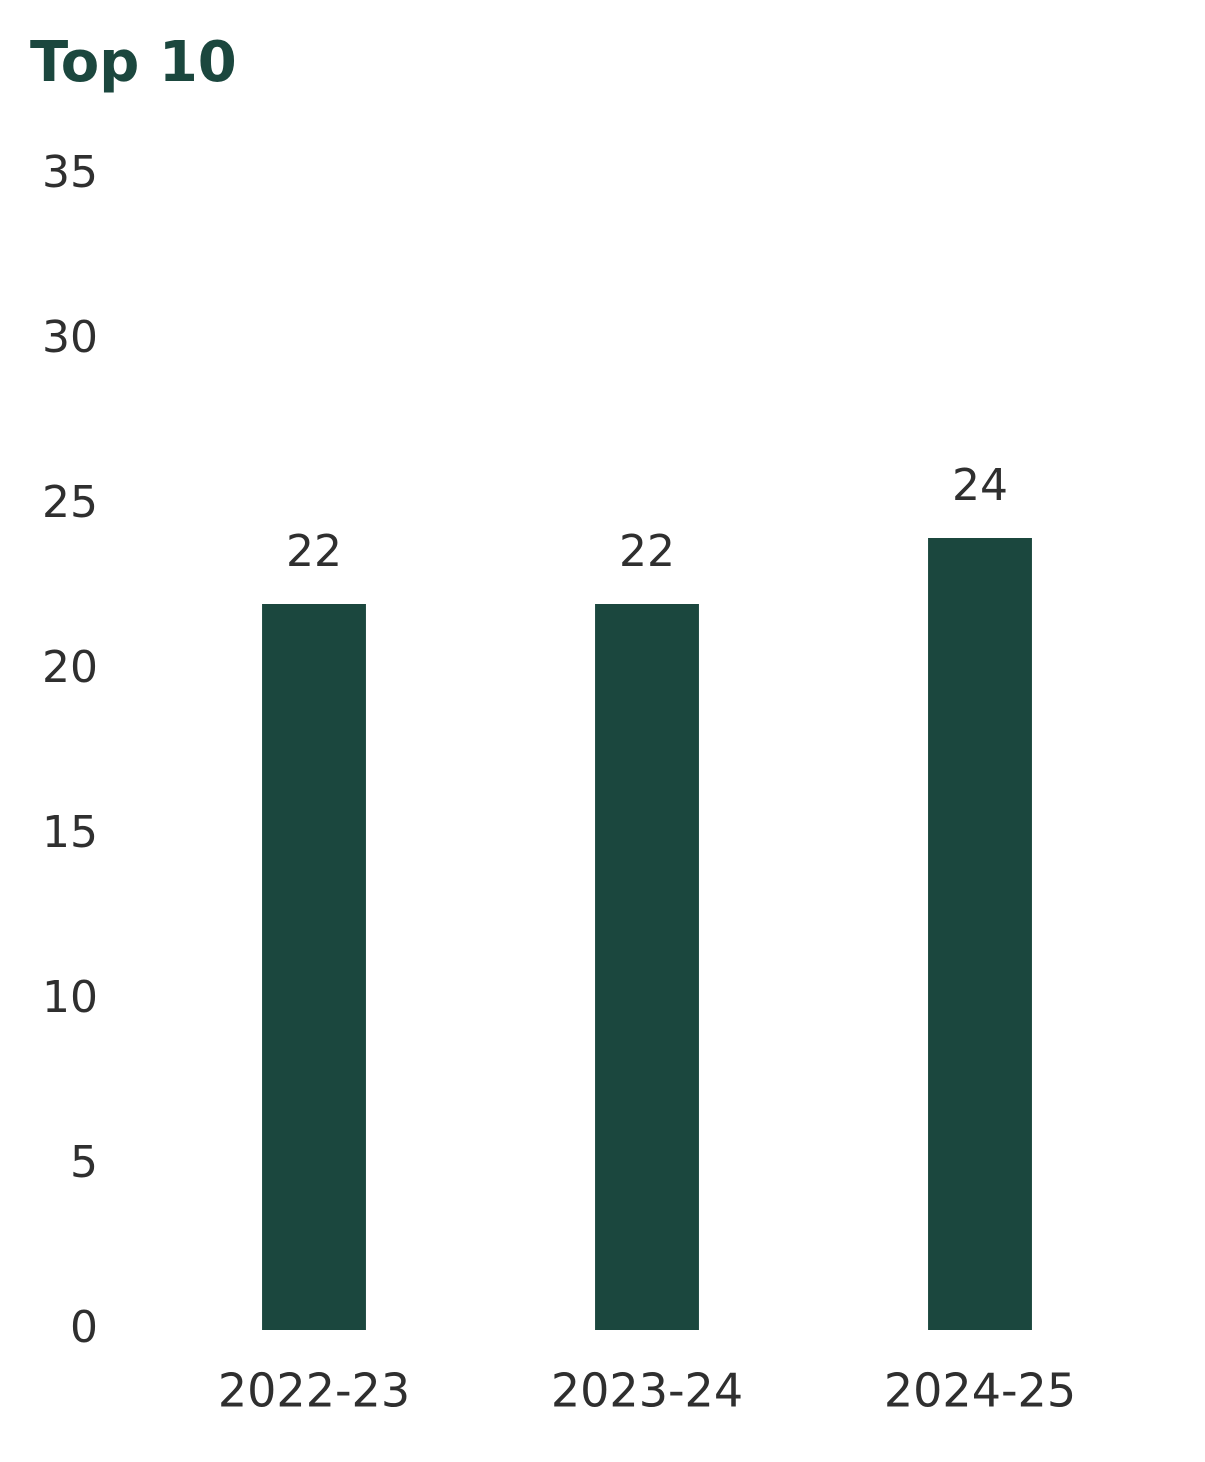 The width and height of the screenshot is (1205, 1462). What do you see at coordinates (70, 337) in the screenshot?
I see `y-tick-label: 30` at bounding box center [70, 337].